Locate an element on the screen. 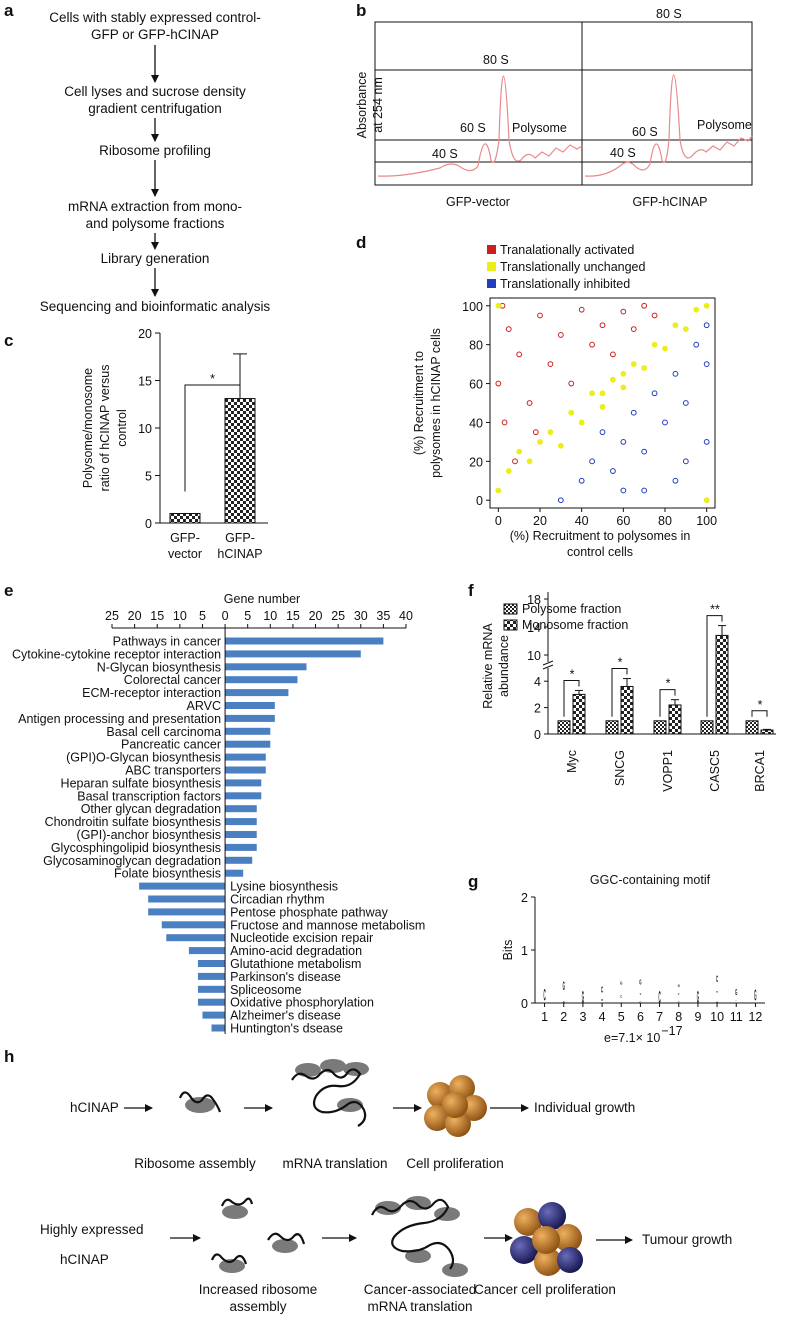 The height and width of the screenshot is (1317, 786). category-label: Cytokine-cytokine receptor interaction is located at coordinates (116, 654).